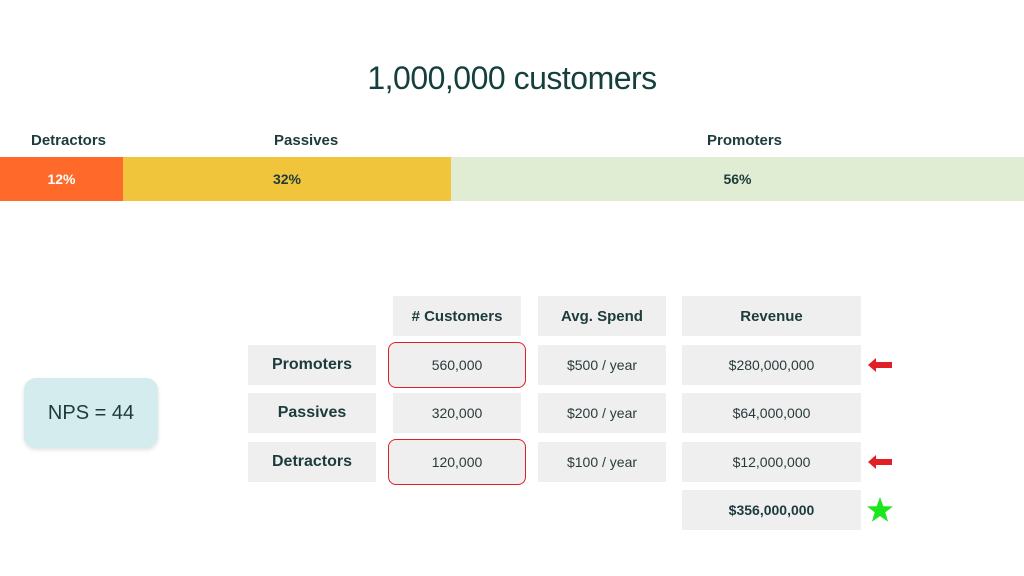  What do you see at coordinates (602, 316) in the screenshot?
I see `header-avg-spend: Avg. Spend` at bounding box center [602, 316].